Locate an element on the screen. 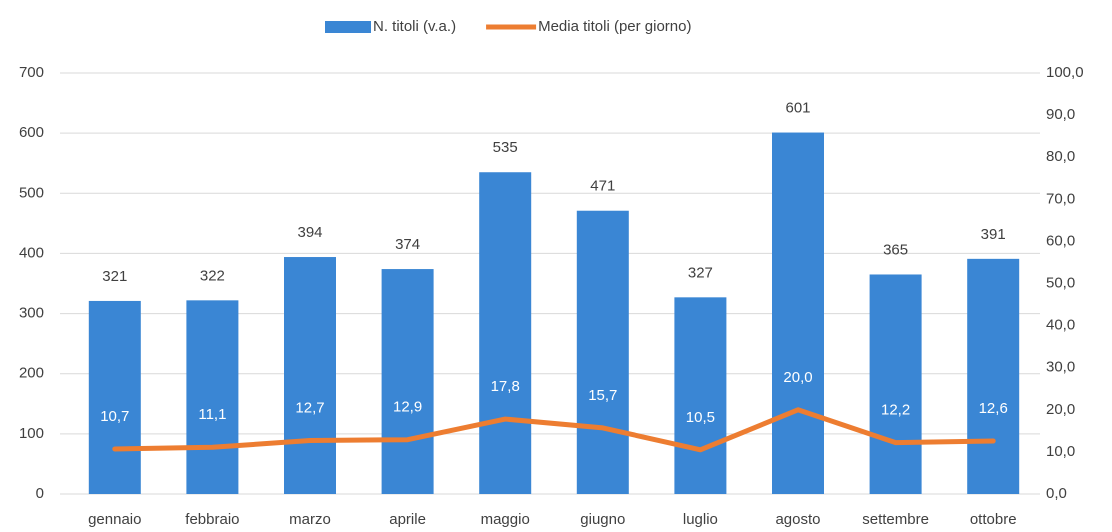 Image resolution: width=1112 pixels, height=532 pixels. bar-value-label: 321 is located at coordinates (114, 276).